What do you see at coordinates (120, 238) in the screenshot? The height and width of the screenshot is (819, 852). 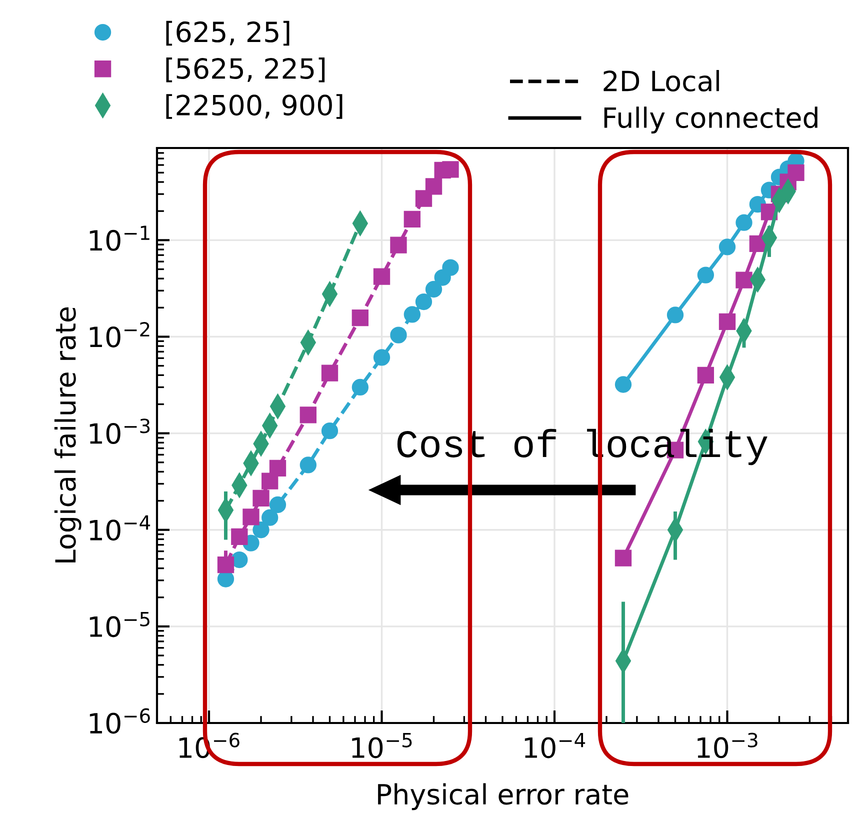 I see `y-tick-label: 10$^{−1}$` at bounding box center [120, 238].